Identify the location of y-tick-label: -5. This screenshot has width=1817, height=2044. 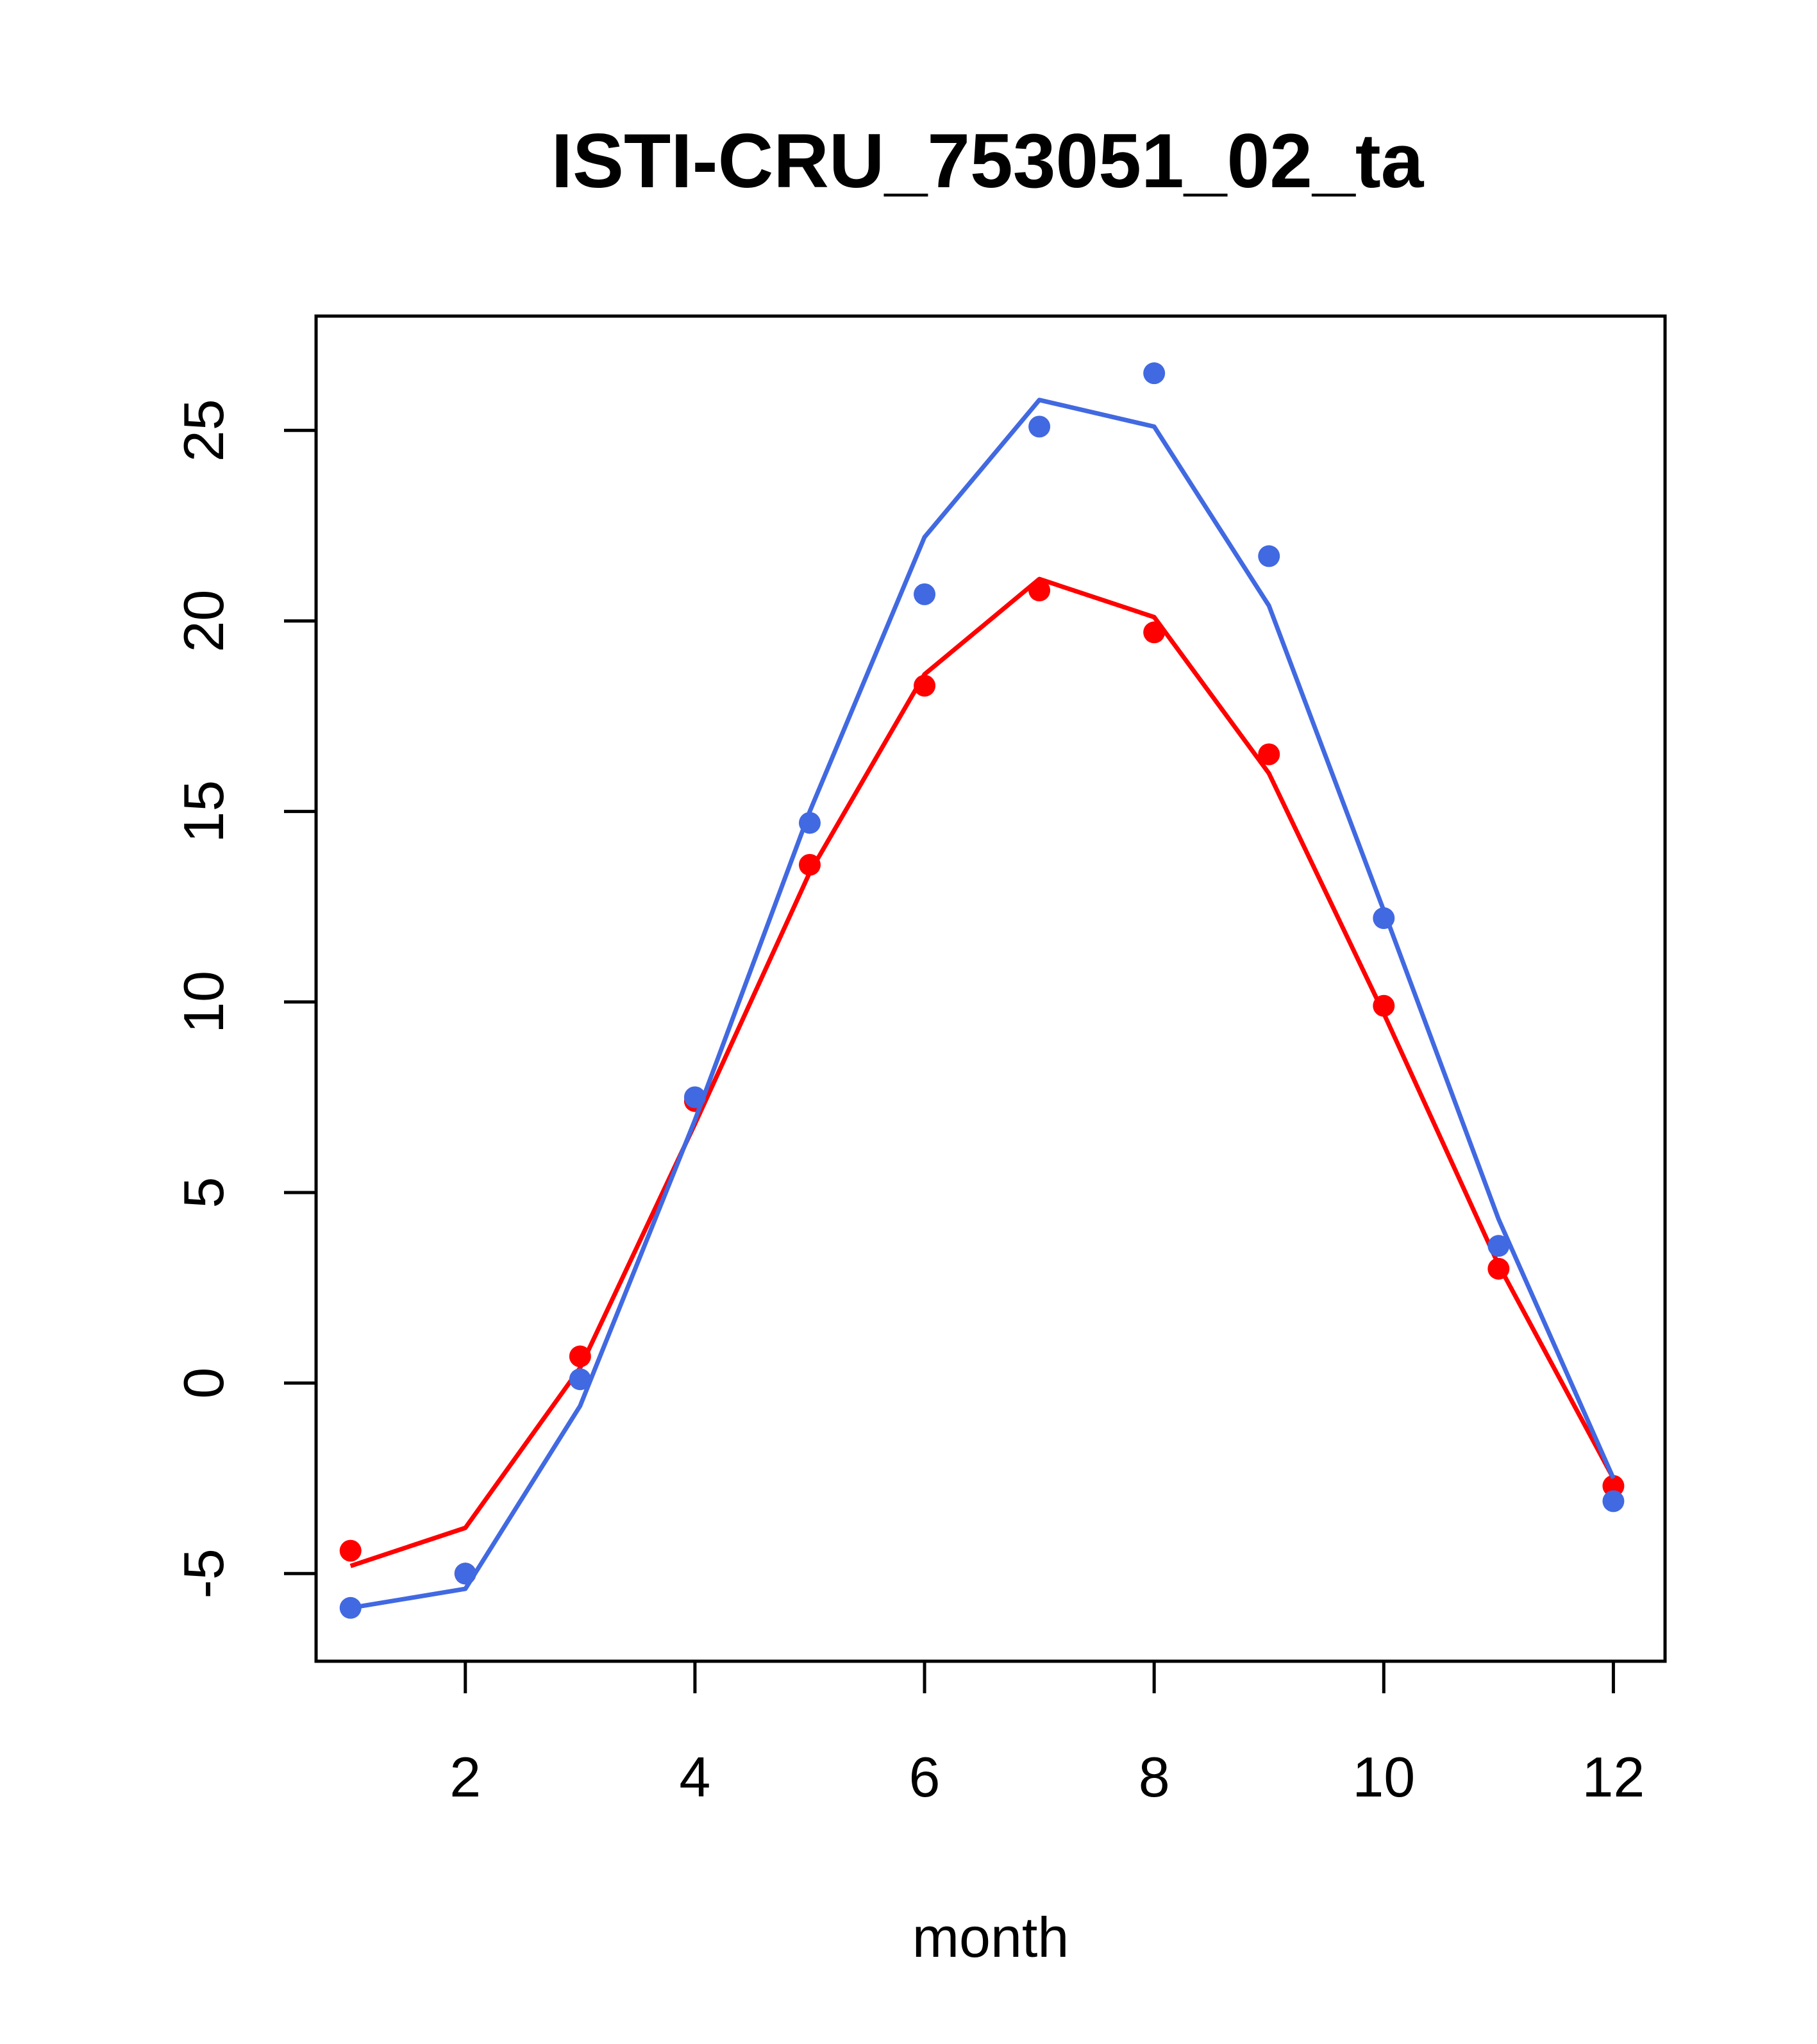
(204, 1573).